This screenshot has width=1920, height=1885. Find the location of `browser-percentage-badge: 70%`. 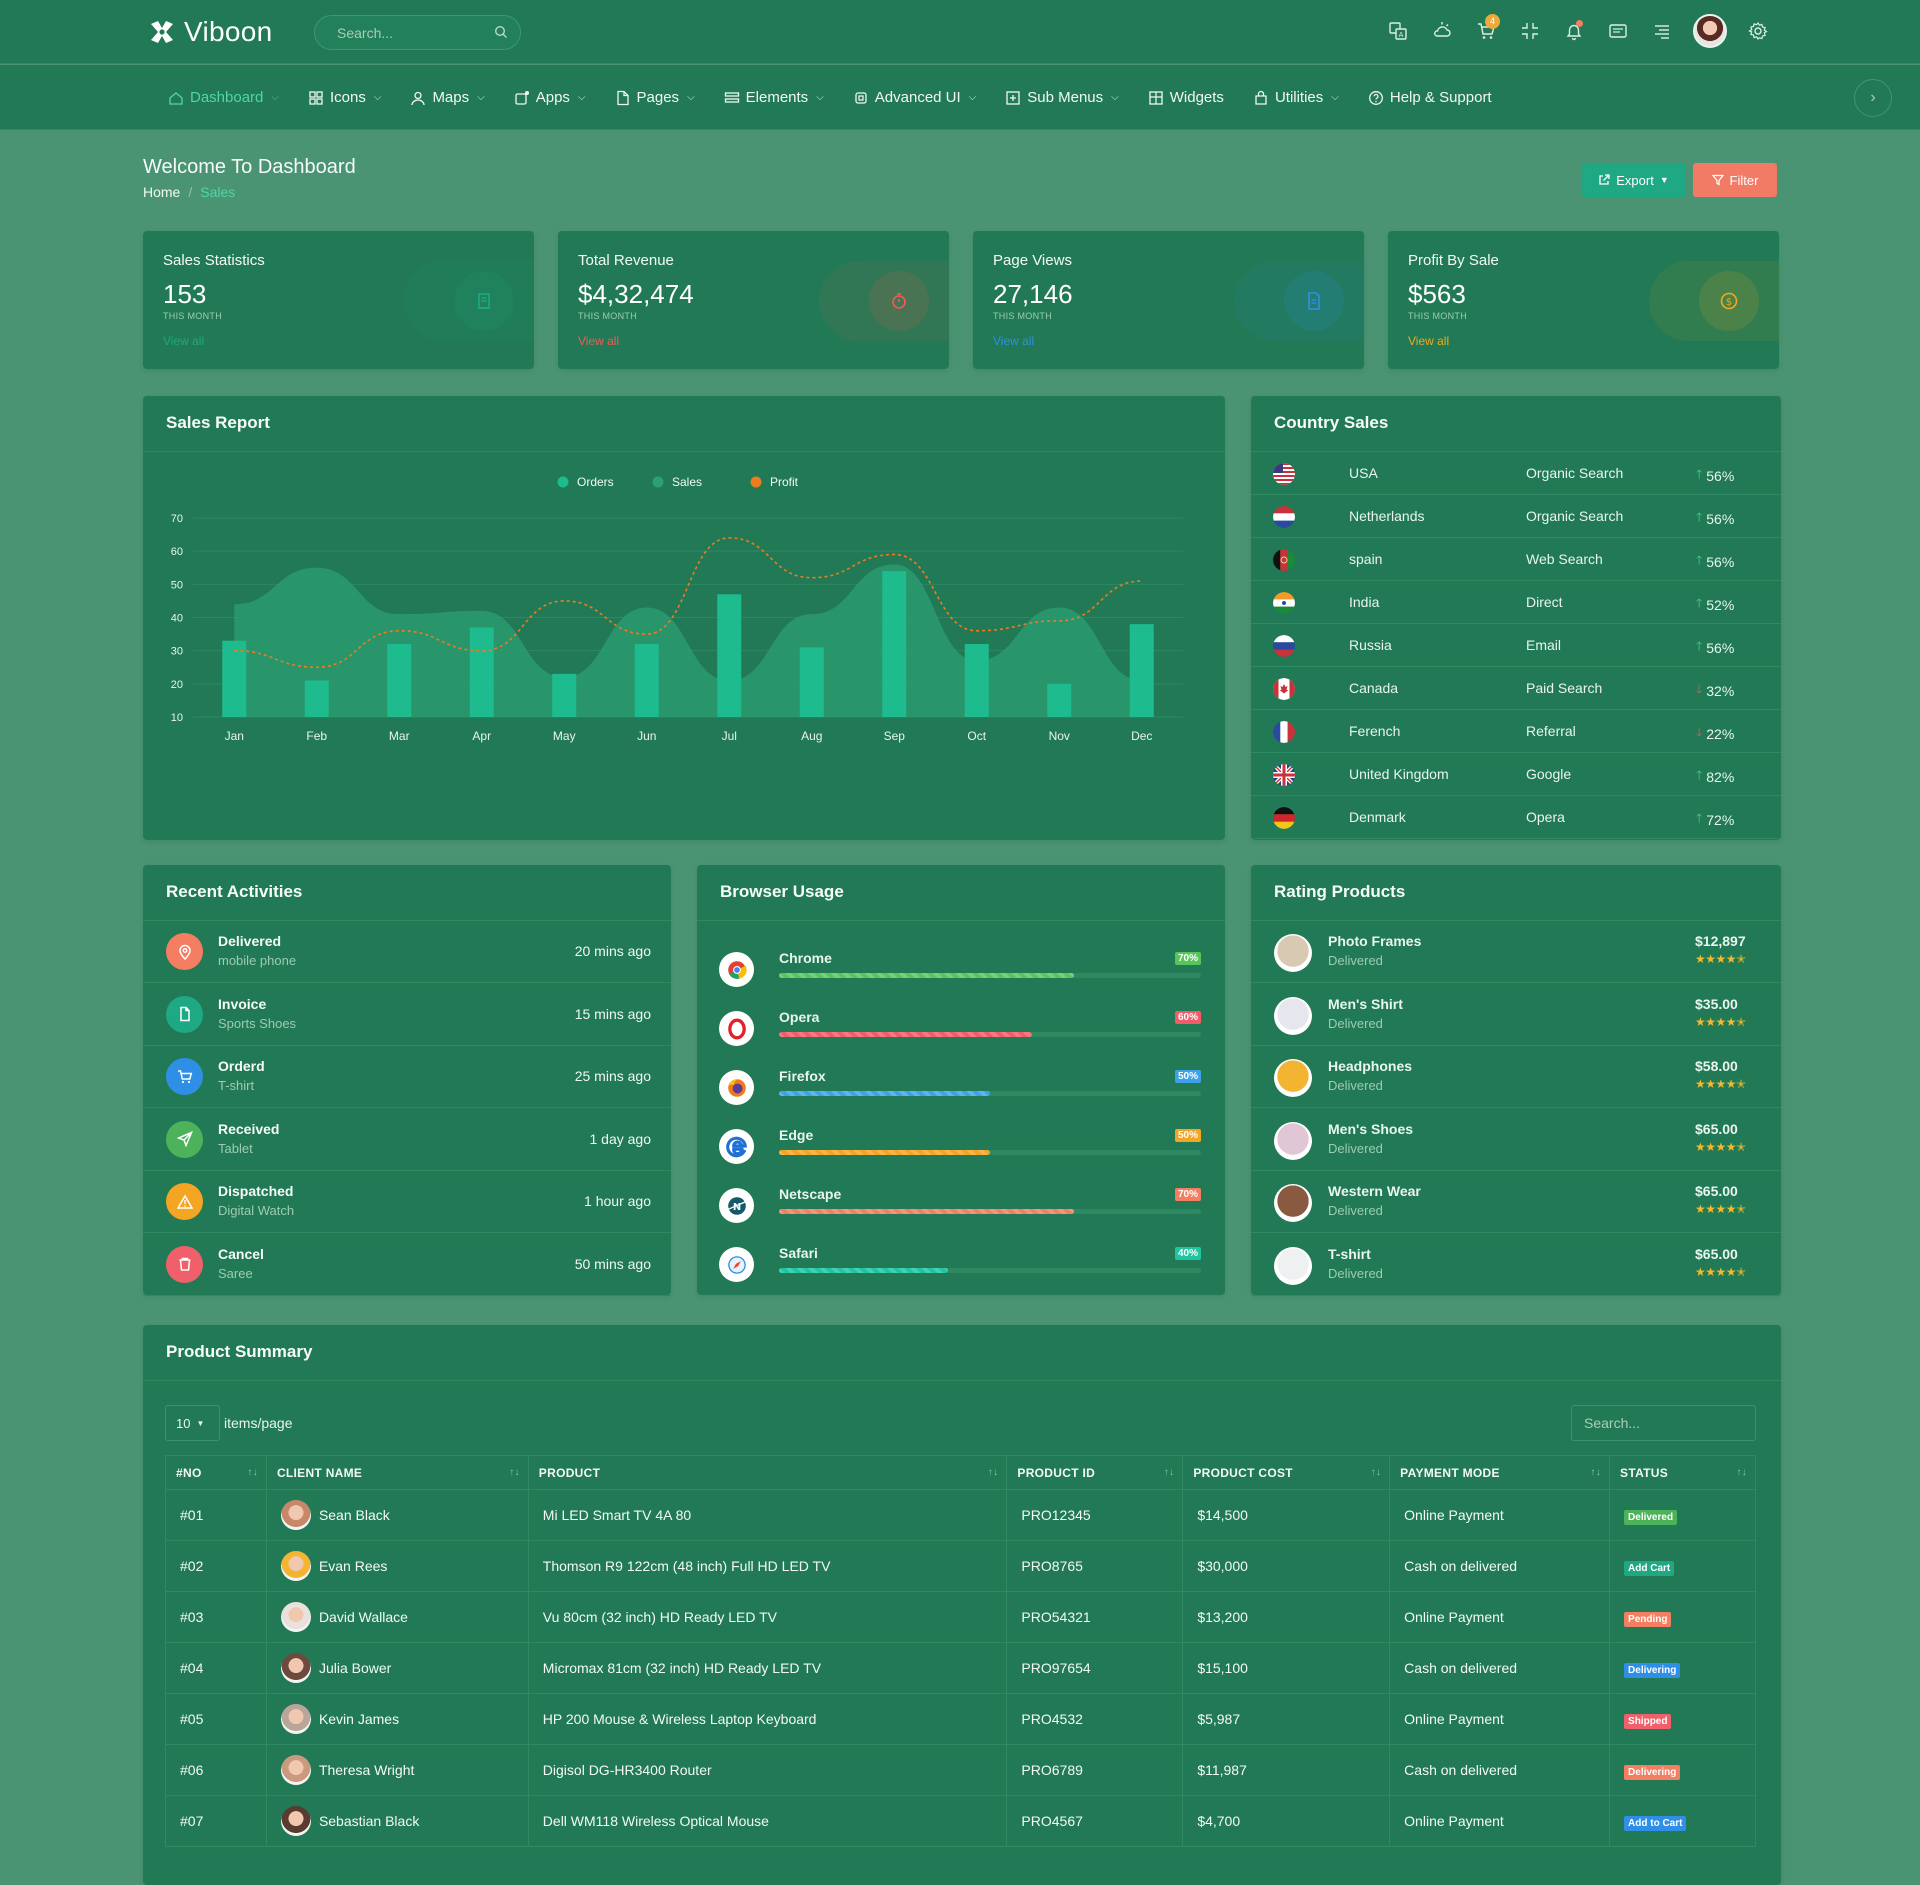

browser-percentage-badge: 70% is located at coordinates (1187, 1194).